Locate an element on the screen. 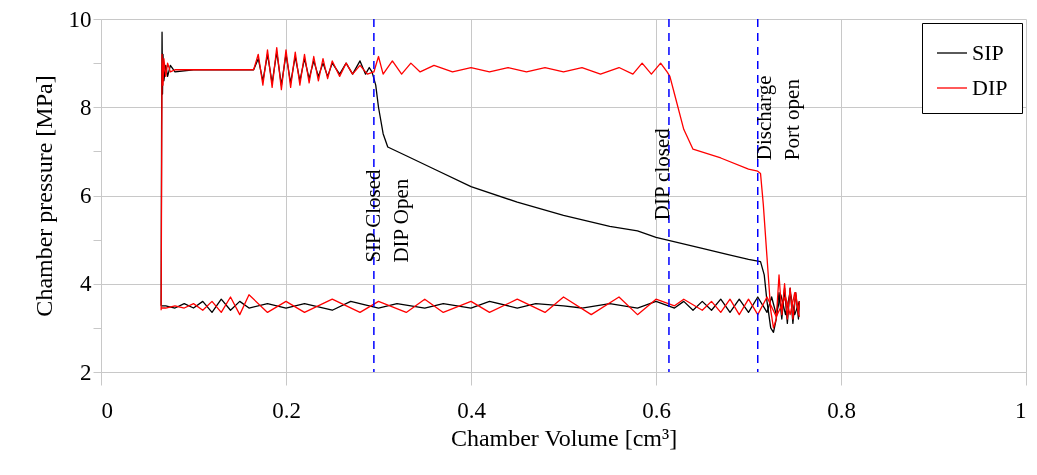 Image resolution: width=1037 pixels, height=475 pixels. x-axis-title: Chamber Volume [cm³] is located at coordinates (564, 437).